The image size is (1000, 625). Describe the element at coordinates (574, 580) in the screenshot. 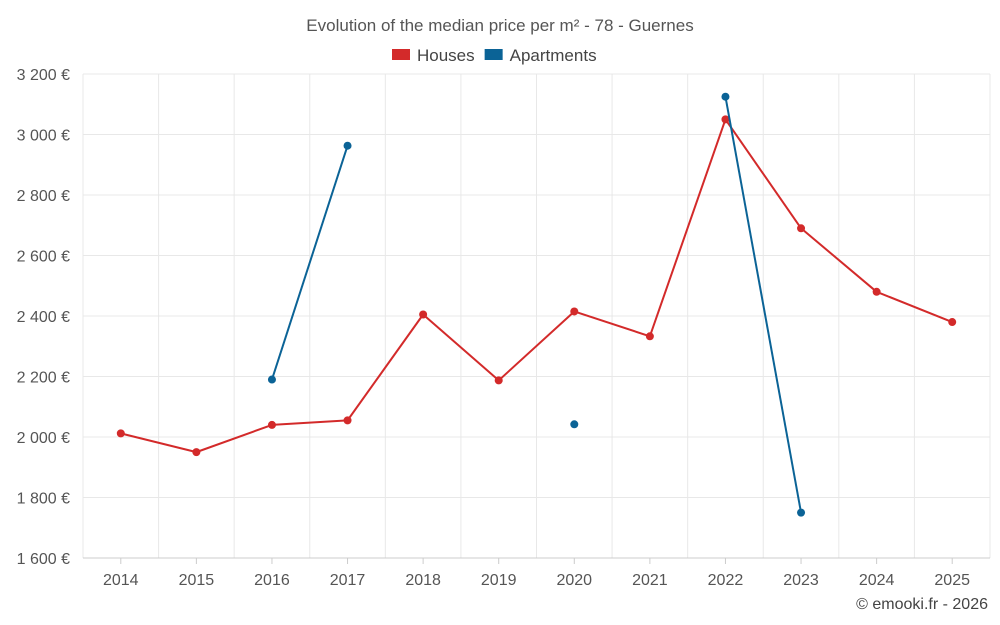

I see `x-tick-label: 2020` at that location.